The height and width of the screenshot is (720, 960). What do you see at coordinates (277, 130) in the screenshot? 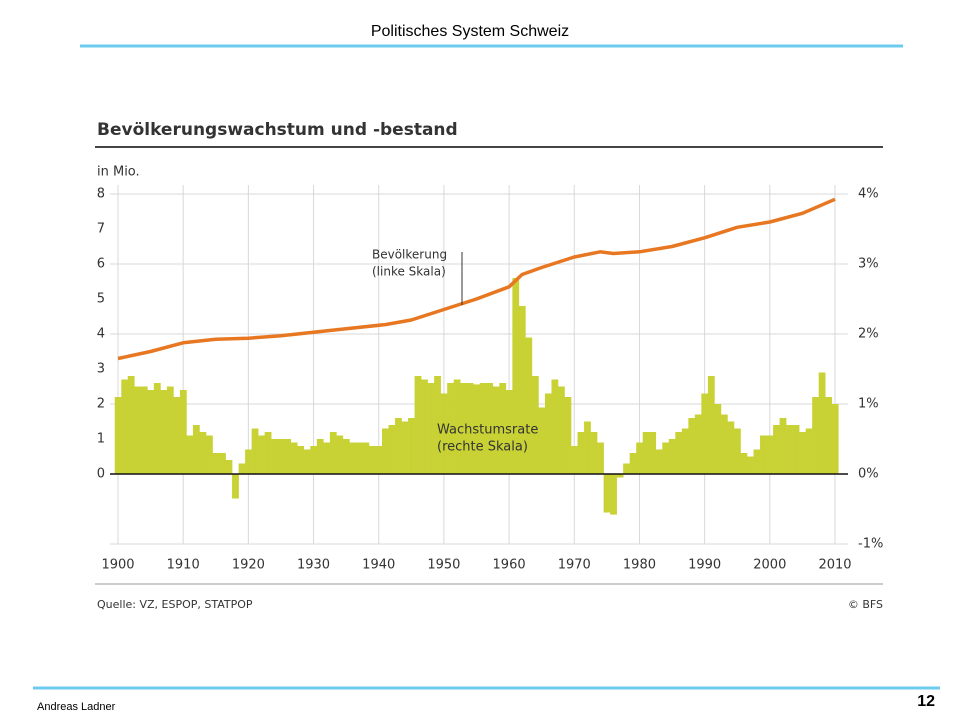
I see `chart-title: Bevölkerungswachstum und -bestand` at bounding box center [277, 130].